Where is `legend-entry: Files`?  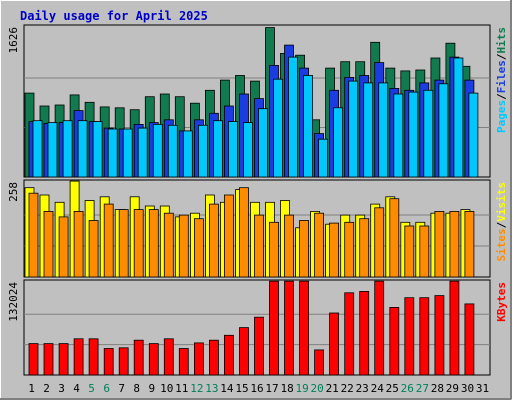 legend-entry: Files is located at coordinates (501, 76).